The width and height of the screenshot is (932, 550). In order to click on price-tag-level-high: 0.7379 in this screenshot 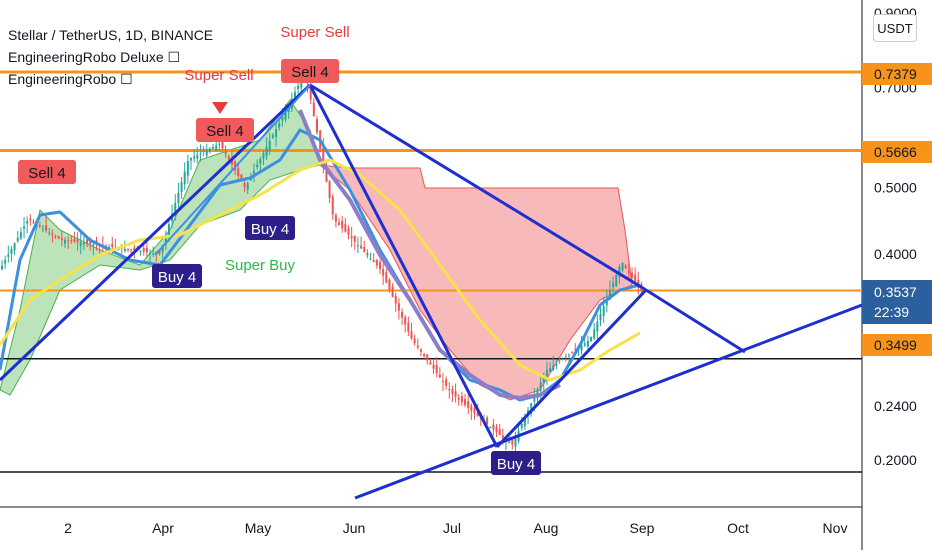, I will do `click(897, 74)`.